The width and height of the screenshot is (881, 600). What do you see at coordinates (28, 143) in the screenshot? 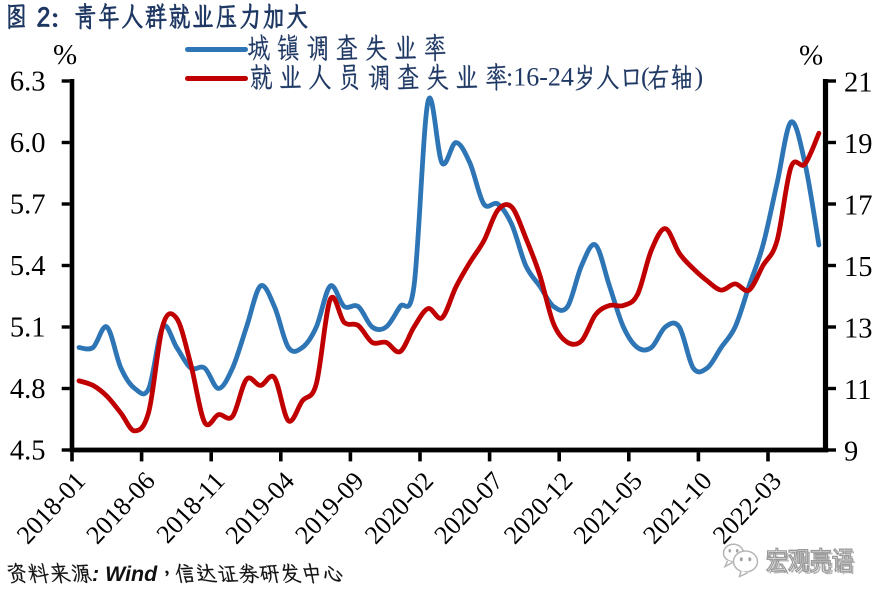
I see `svg-text: 6.0` at bounding box center [28, 143].